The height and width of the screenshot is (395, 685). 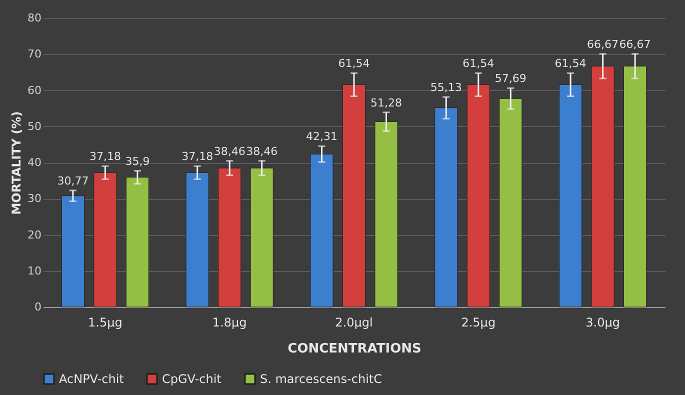 I want to click on data-label: 42,31, so click(x=322, y=137).